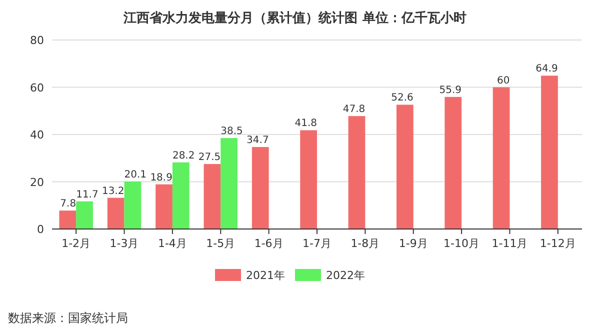  Describe the element at coordinates (135, 175) in the screenshot. I see `data-label: 20.1` at that location.